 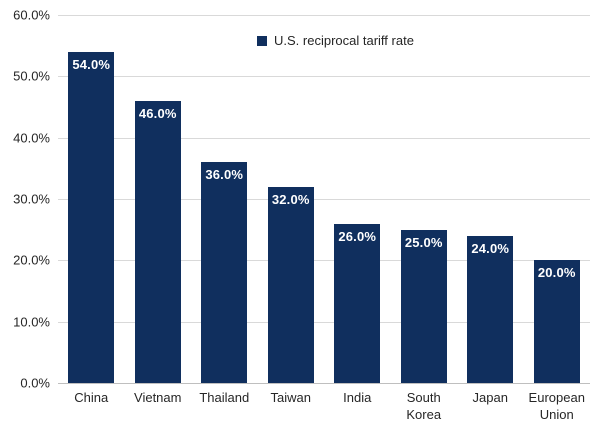 What do you see at coordinates (490, 248) in the screenshot?
I see `bar-value-label-japan: 24.0%` at bounding box center [490, 248].